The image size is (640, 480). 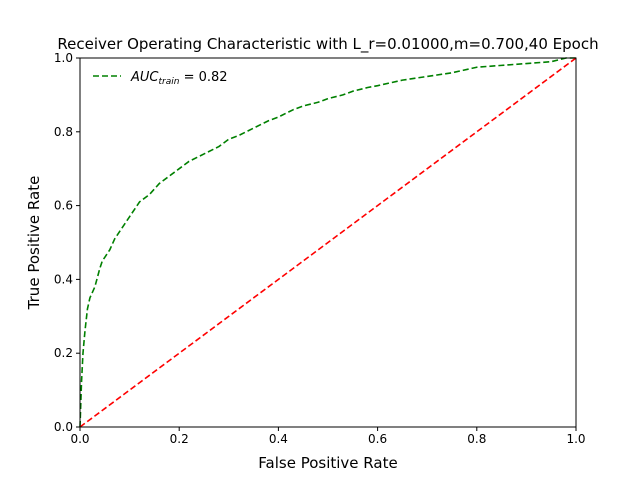 I want to click on legend-label-main: AUC, so click(x=144, y=77).